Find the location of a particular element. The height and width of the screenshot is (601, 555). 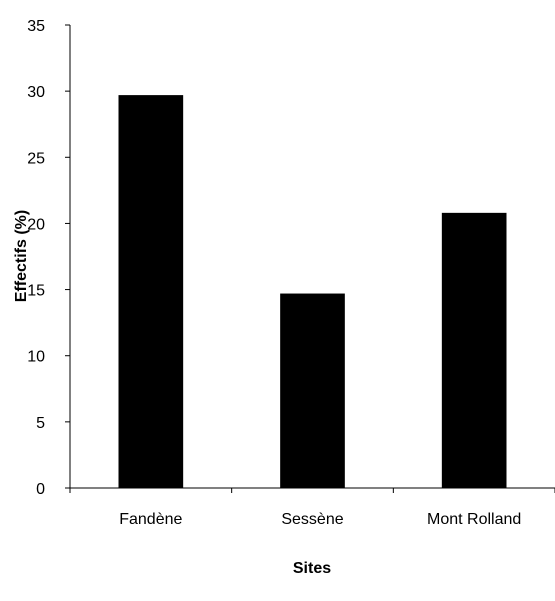

bar-sess-ne is located at coordinates (312, 390).